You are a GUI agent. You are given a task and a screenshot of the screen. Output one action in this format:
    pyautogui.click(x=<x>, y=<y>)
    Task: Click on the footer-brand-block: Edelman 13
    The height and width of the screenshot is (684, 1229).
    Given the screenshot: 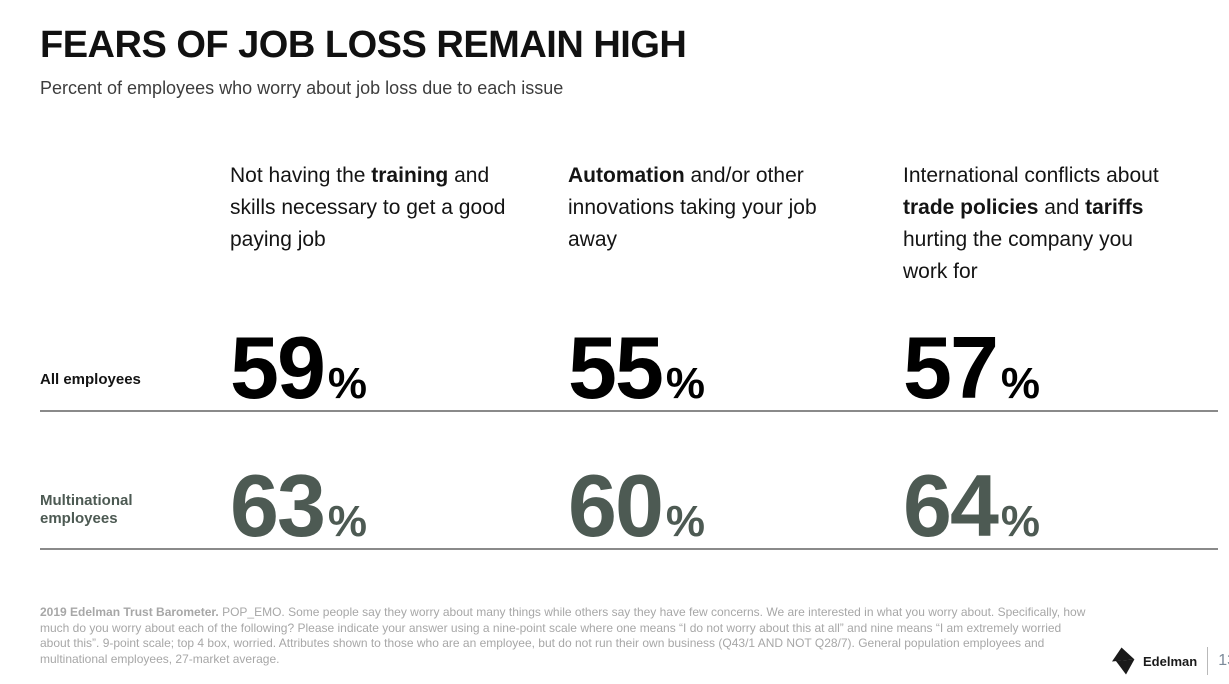 What is the action you would take?
    pyautogui.click(x=1170, y=661)
    